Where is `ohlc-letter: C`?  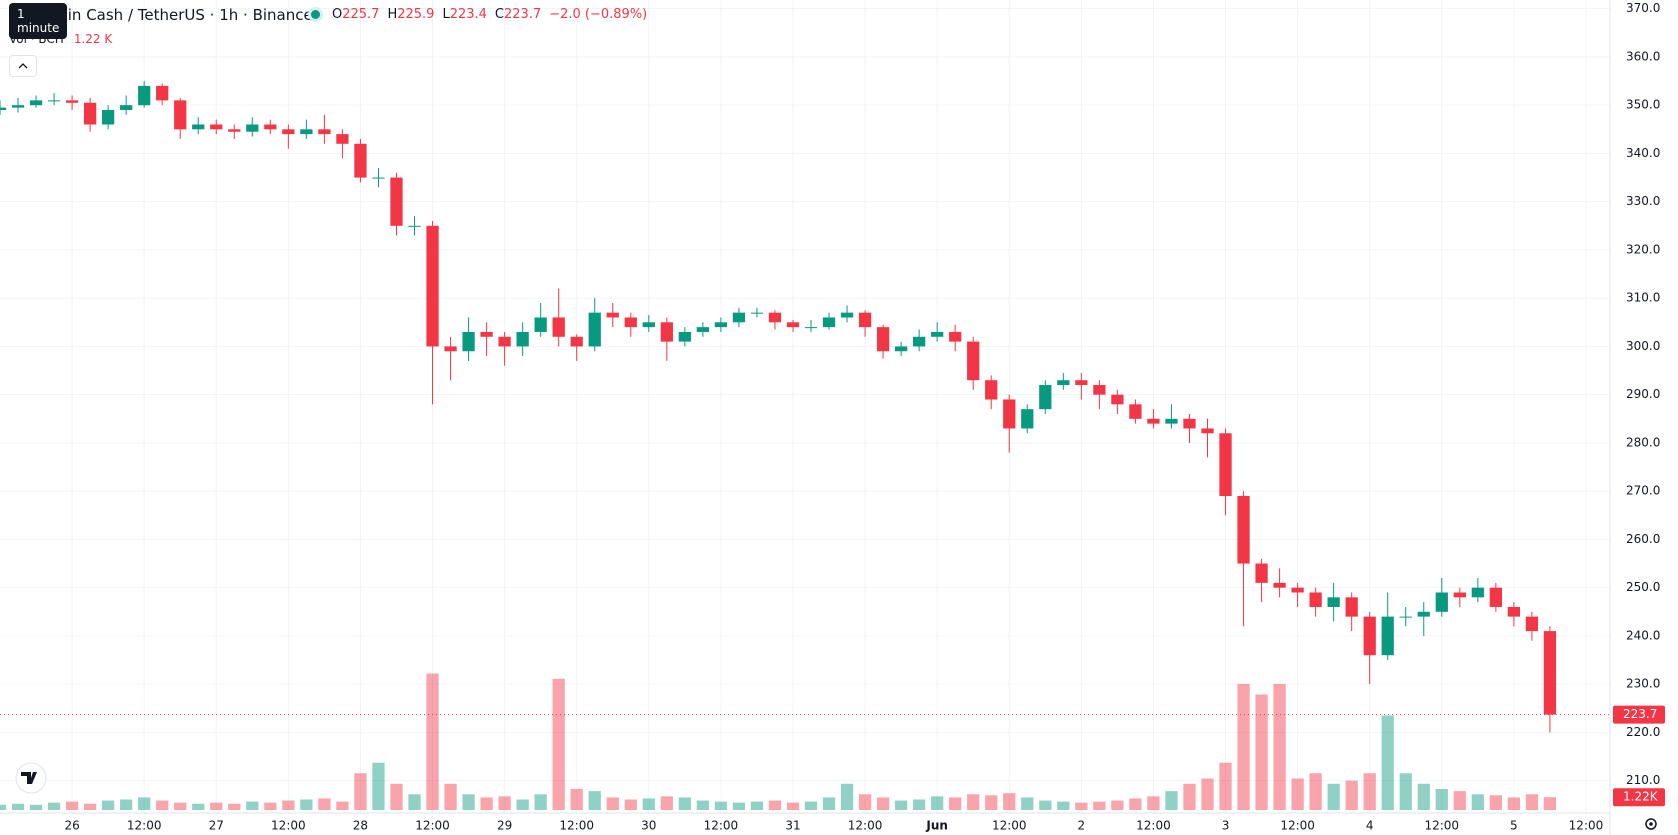 ohlc-letter: C is located at coordinates (499, 14).